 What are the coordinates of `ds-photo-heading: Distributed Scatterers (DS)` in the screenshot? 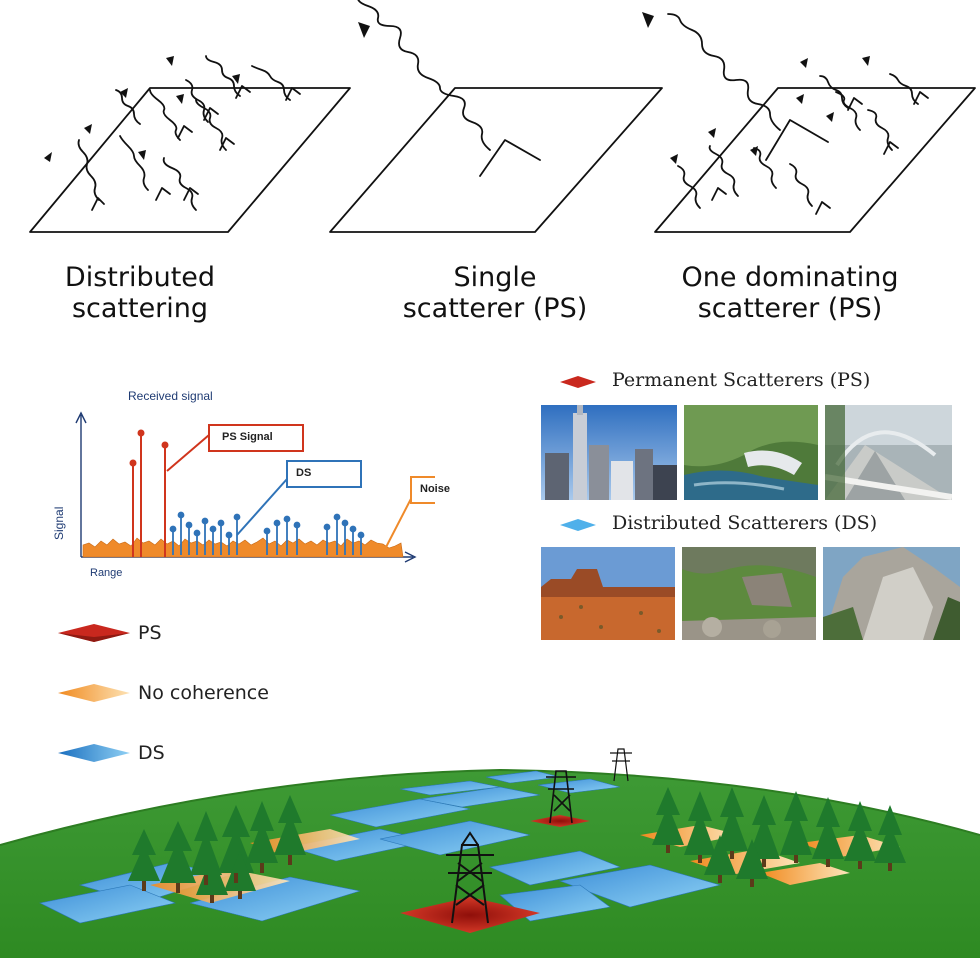 It's located at (745, 523).